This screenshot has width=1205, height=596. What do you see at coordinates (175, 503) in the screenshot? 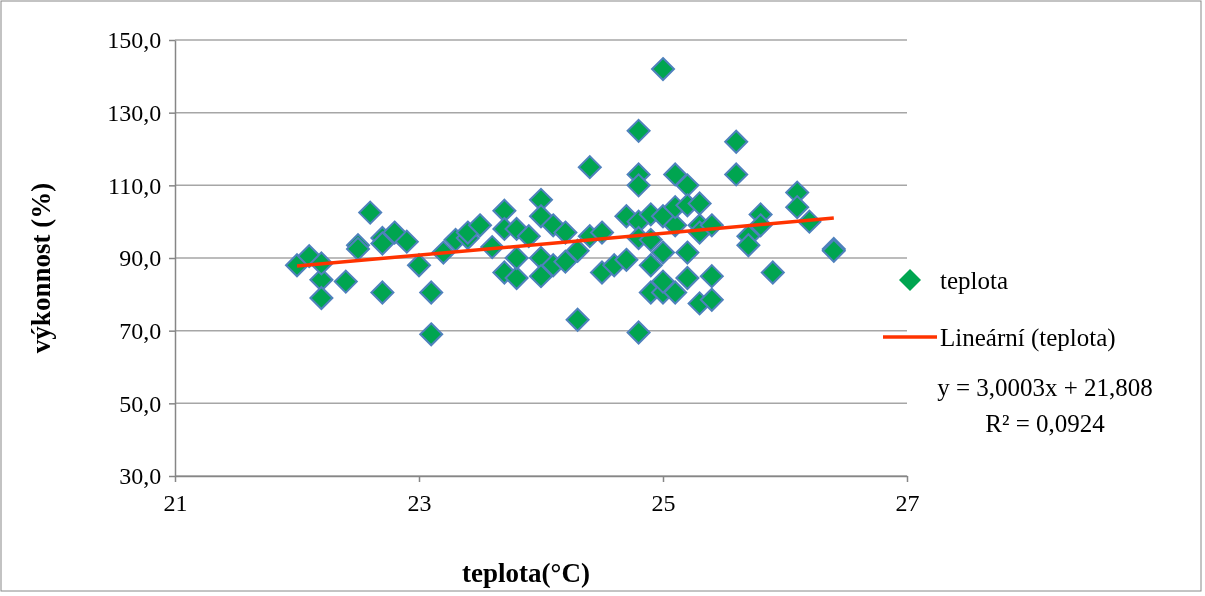
I see `x-tick-label: 21` at bounding box center [175, 503].